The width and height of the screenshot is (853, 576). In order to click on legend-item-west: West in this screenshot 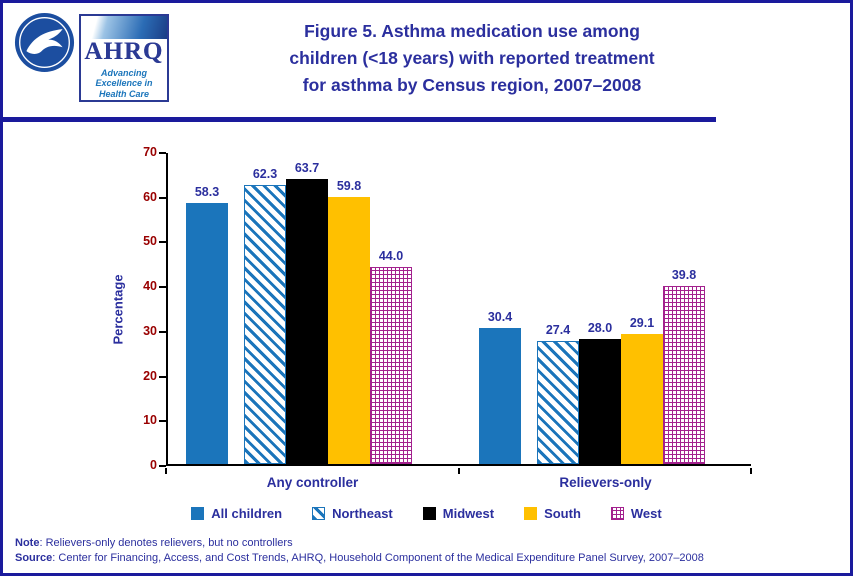, I will do `click(636, 513)`.